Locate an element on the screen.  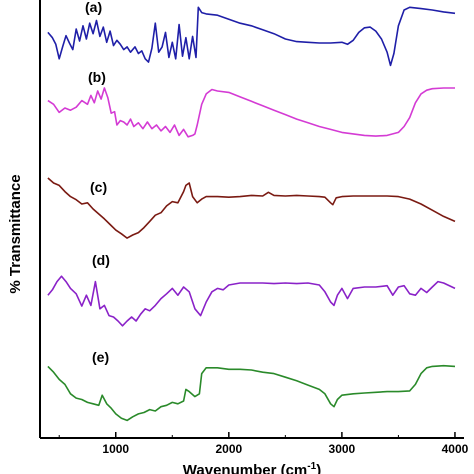
x-ticks-group: 1000 2000 3000 4000 is located at coordinates (263, 444).